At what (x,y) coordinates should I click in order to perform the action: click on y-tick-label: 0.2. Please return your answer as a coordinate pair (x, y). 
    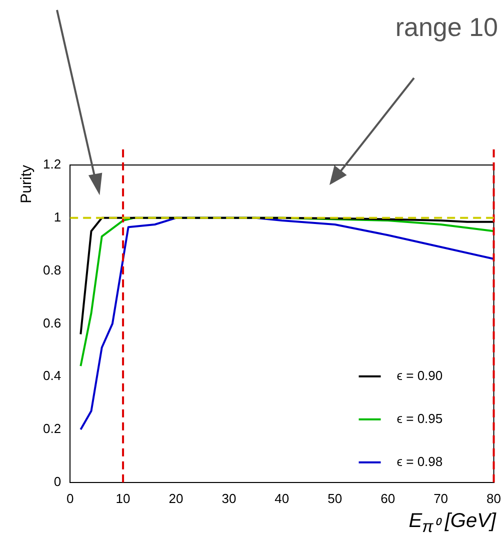
    Looking at the image, I should click on (52, 428).